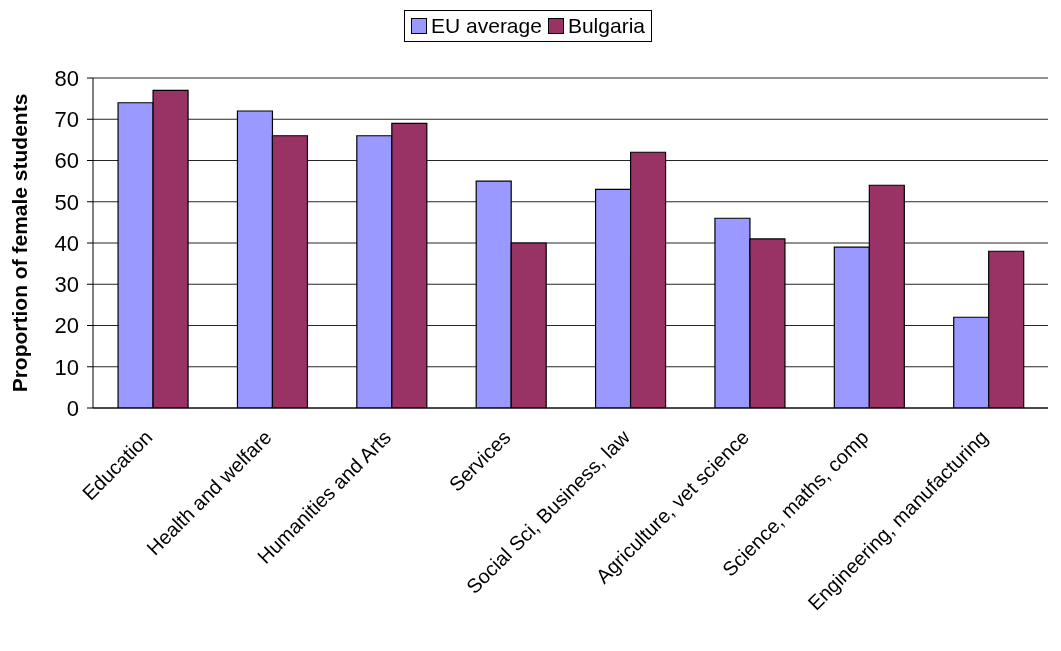 The width and height of the screenshot is (1061, 651). Describe the element at coordinates (66, 120) in the screenshot. I see `y-tick-label: 70` at that location.